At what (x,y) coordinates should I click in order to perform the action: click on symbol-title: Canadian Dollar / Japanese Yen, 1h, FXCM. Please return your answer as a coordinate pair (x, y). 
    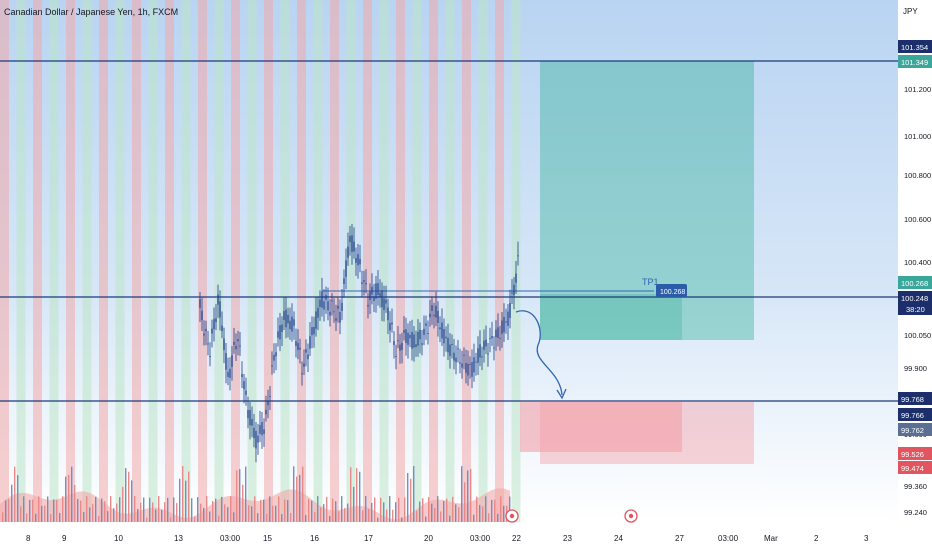
    Looking at the image, I should click on (91, 12).